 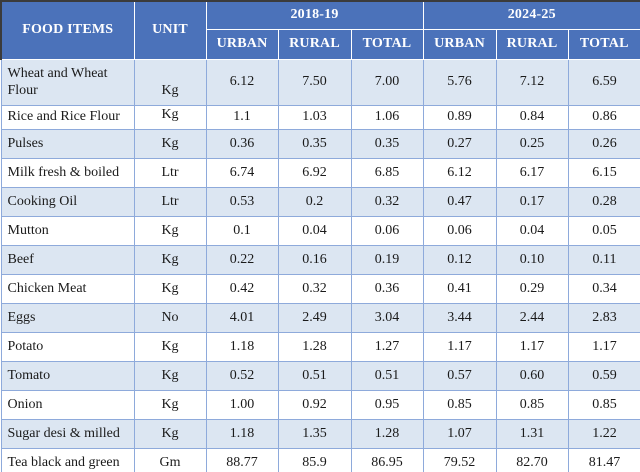 I want to click on table-row: Pulses Kg 0.36 0.35 0.35 0.27 0.25 0.26, so click(x=320, y=143).